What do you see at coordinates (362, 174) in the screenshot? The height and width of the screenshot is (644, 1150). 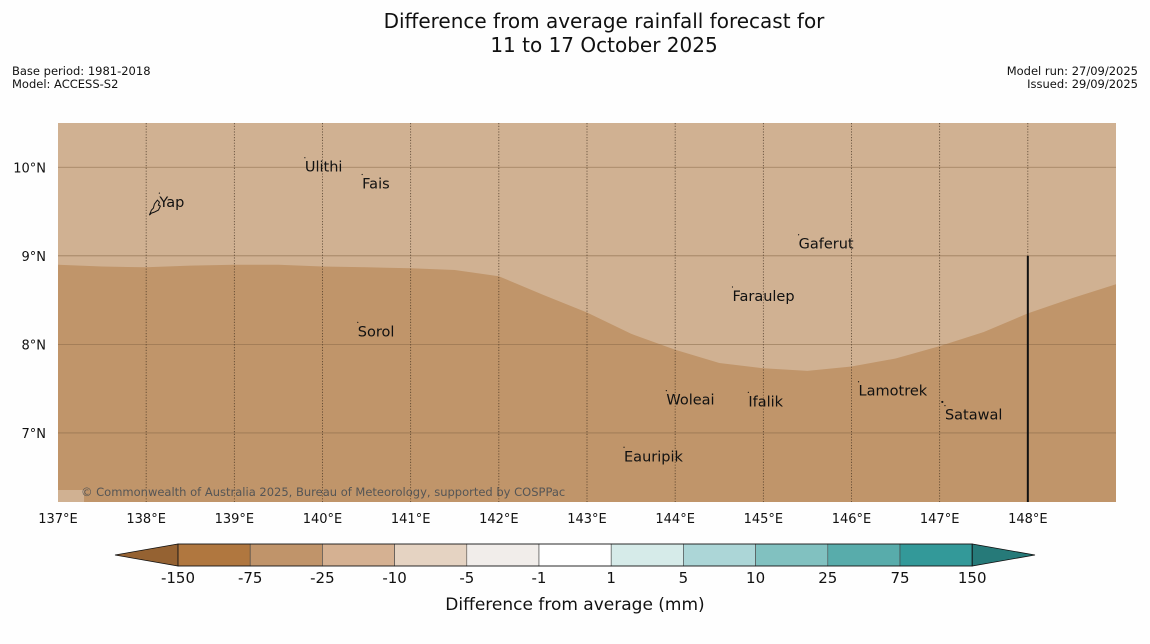 I see `place-dot-fais` at bounding box center [362, 174].